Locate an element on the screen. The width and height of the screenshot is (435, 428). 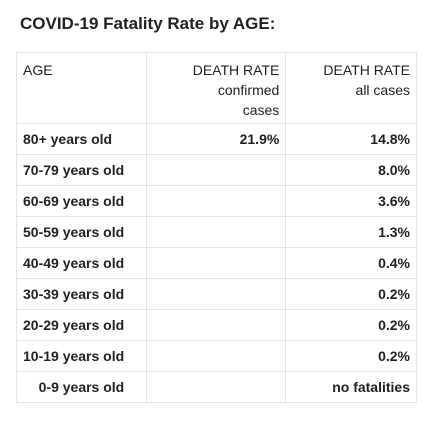
confirmed-header-label: DEATH RATE is located at coordinates (236, 70).